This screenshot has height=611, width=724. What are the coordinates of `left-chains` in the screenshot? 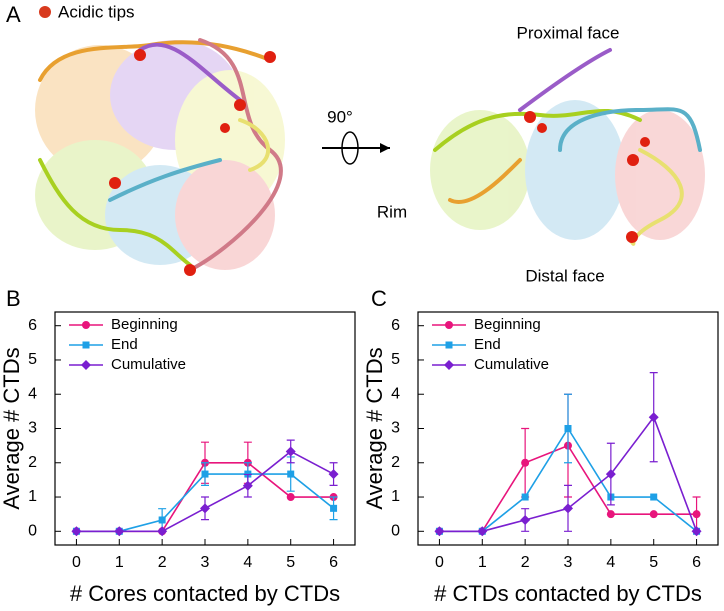 It's located at (160, 155).